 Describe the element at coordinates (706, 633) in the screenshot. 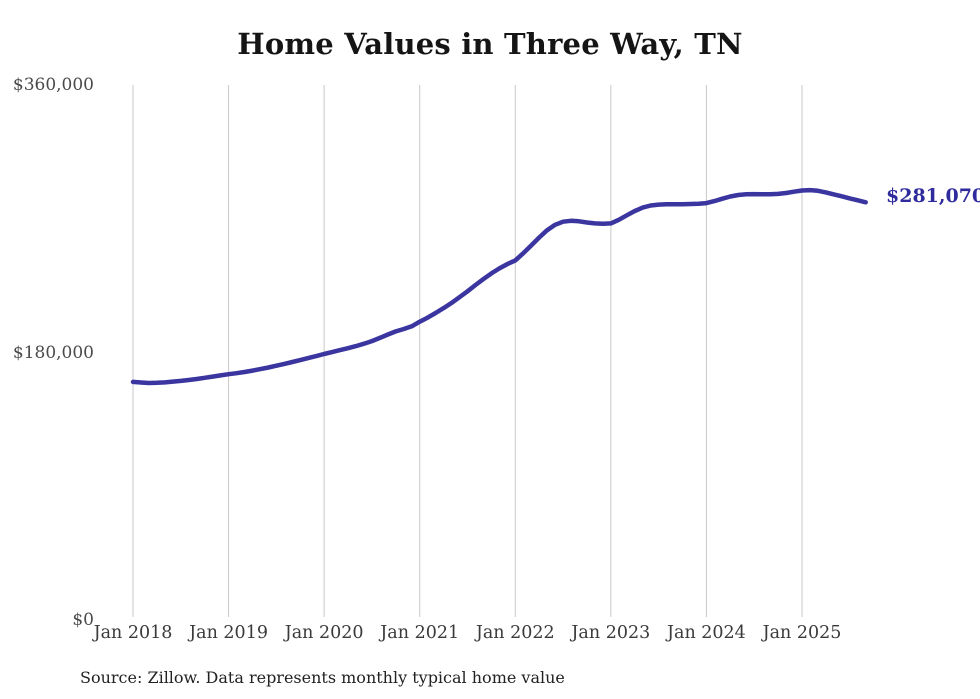

I see `x-axis-tick-label: Jan 2024` at that location.